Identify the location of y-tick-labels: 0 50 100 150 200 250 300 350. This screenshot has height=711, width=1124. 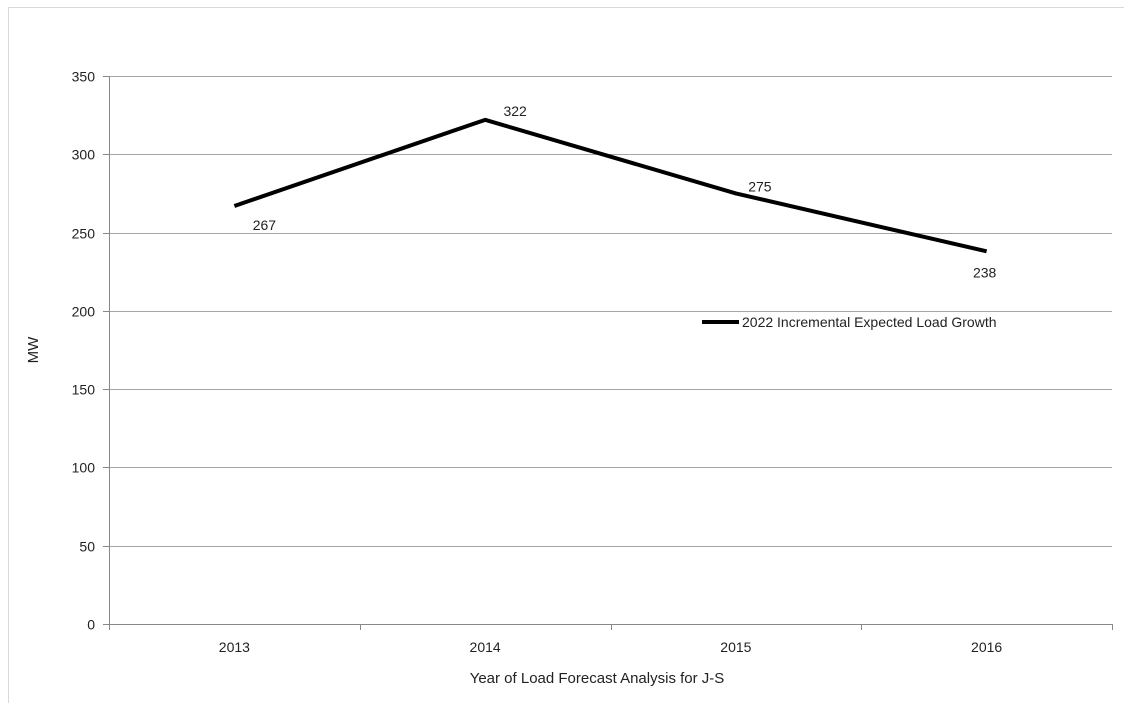
(84, 351).